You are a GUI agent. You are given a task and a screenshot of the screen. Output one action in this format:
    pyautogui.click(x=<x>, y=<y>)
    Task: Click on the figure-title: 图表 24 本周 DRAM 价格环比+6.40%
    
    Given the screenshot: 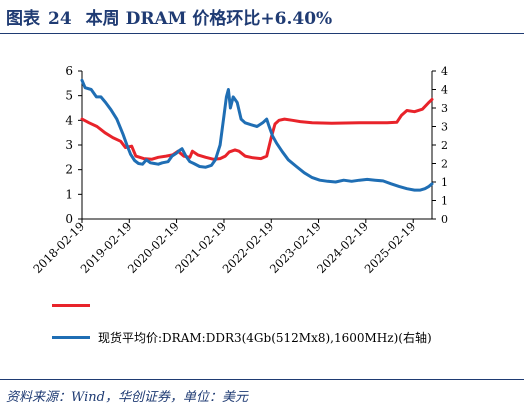 What is the action you would take?
    pyautogui.click(x=169, y=16)
    